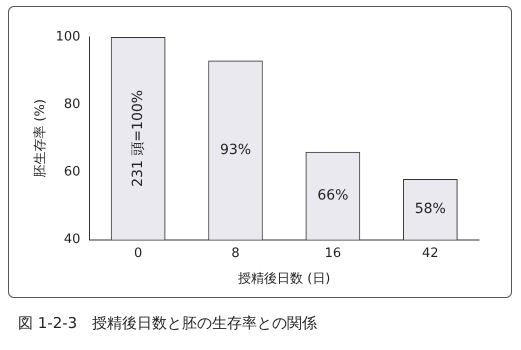  What do you see at coordinates (430, 253) in the screenshot?
I see `x-tick-label: 42` at bounding box center [430, 253].